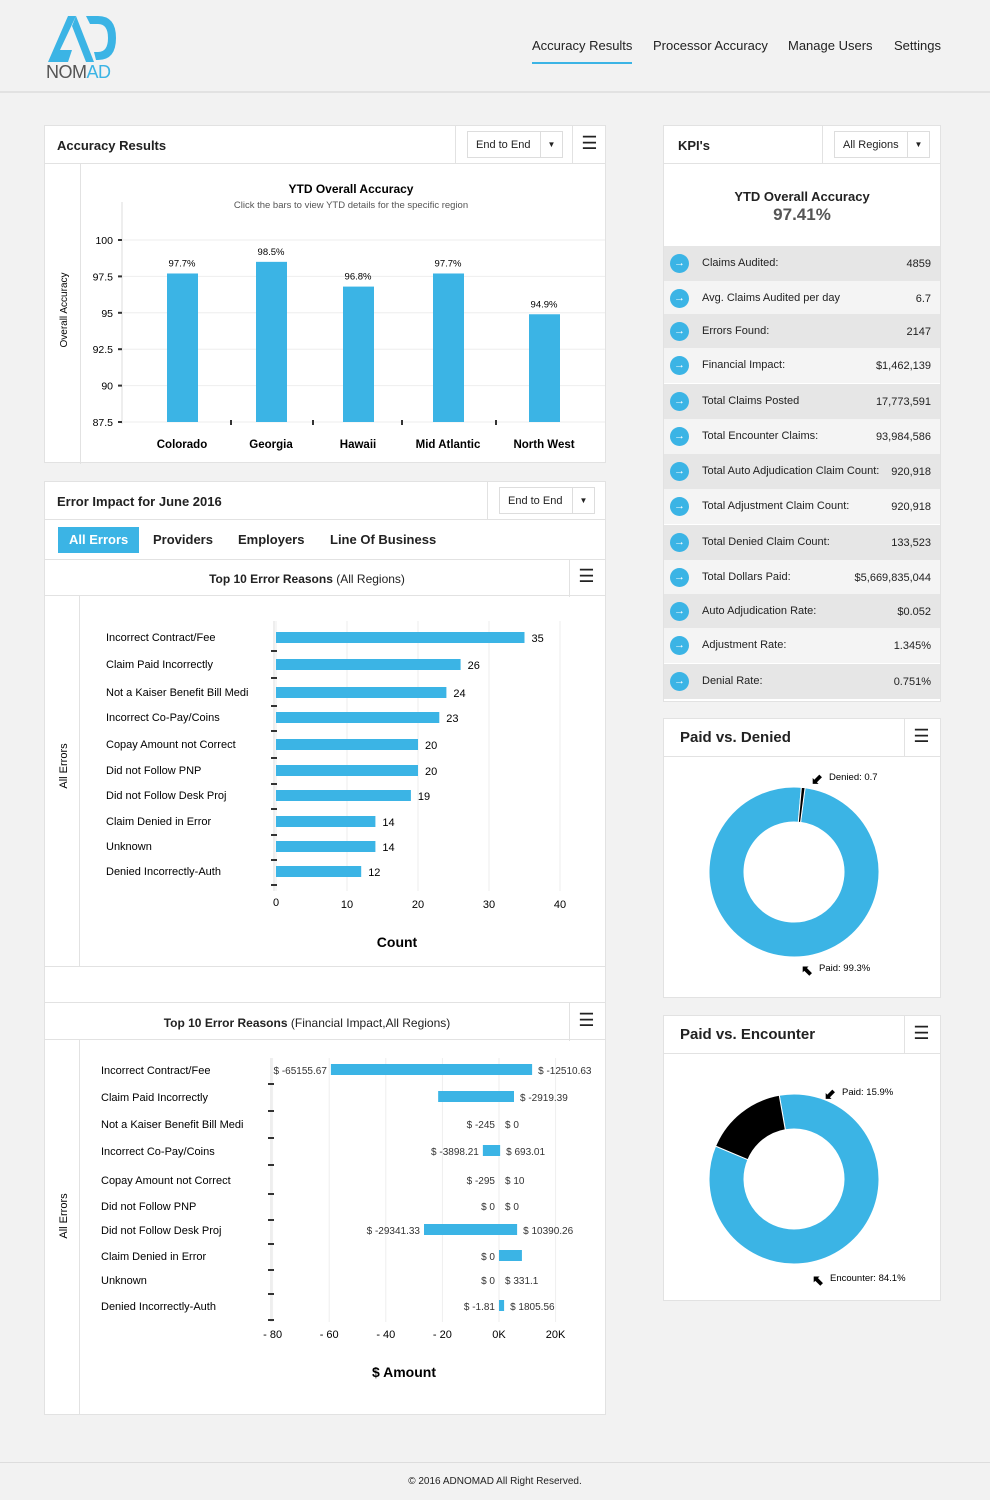 The height and width of the screenshot is (1500, 990). I want to click on kpi-label: Total Adjustment Claim Count:, so click(776, 506).